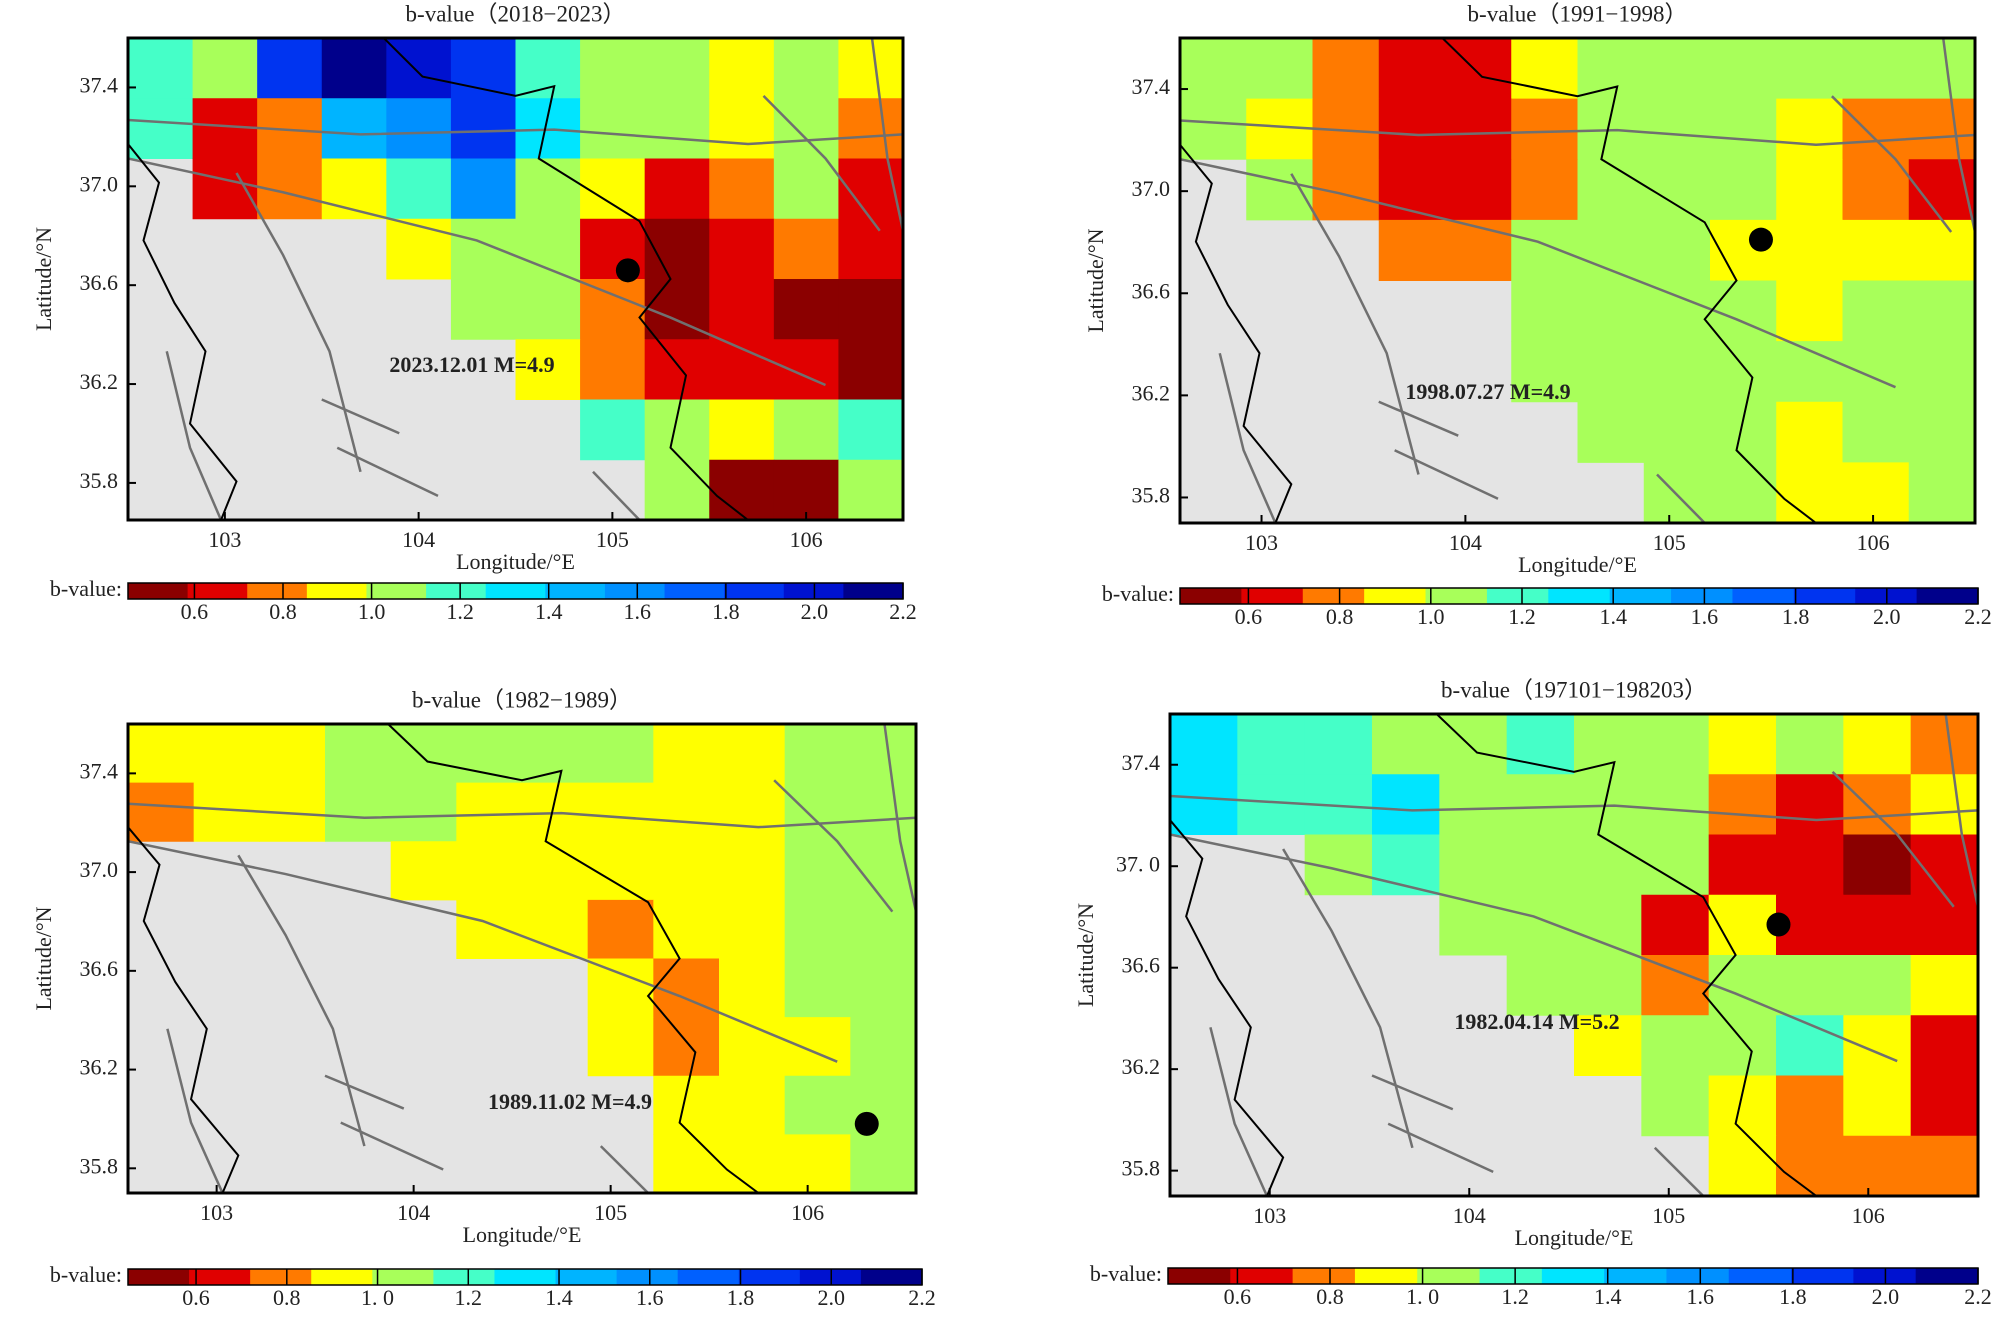  What do you see at coordinates (1778, 924) in the screenshot?
I see `earthquake-epicenter` at bounding box center [1778, 924].